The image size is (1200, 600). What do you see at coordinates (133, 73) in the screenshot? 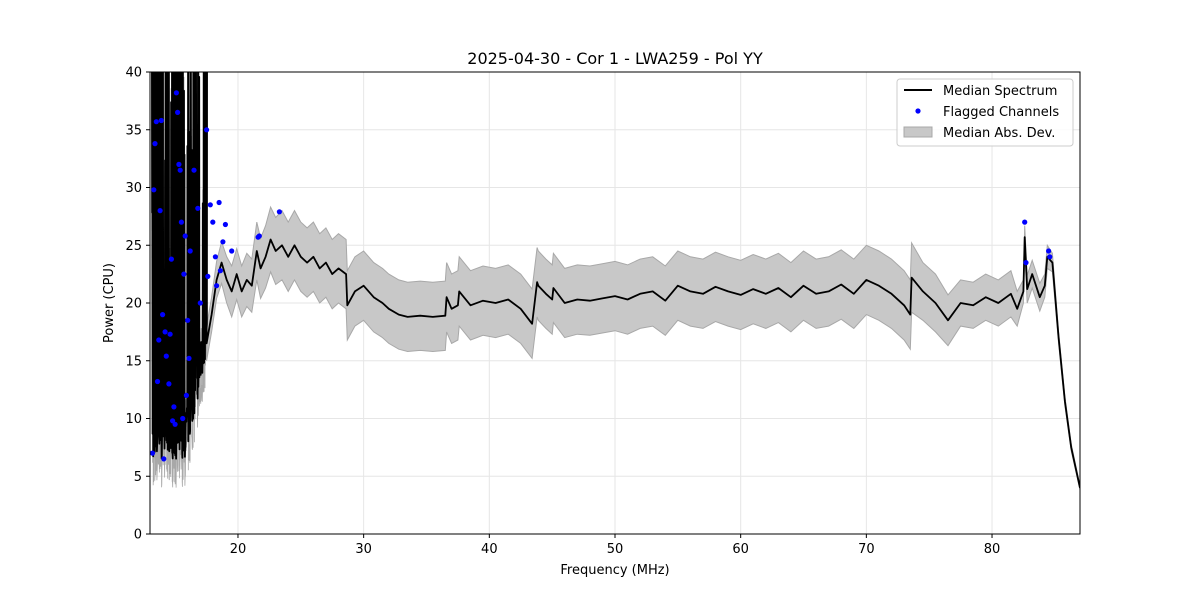
I see `y-tick-label: 40` at bounding box center [133, 73].